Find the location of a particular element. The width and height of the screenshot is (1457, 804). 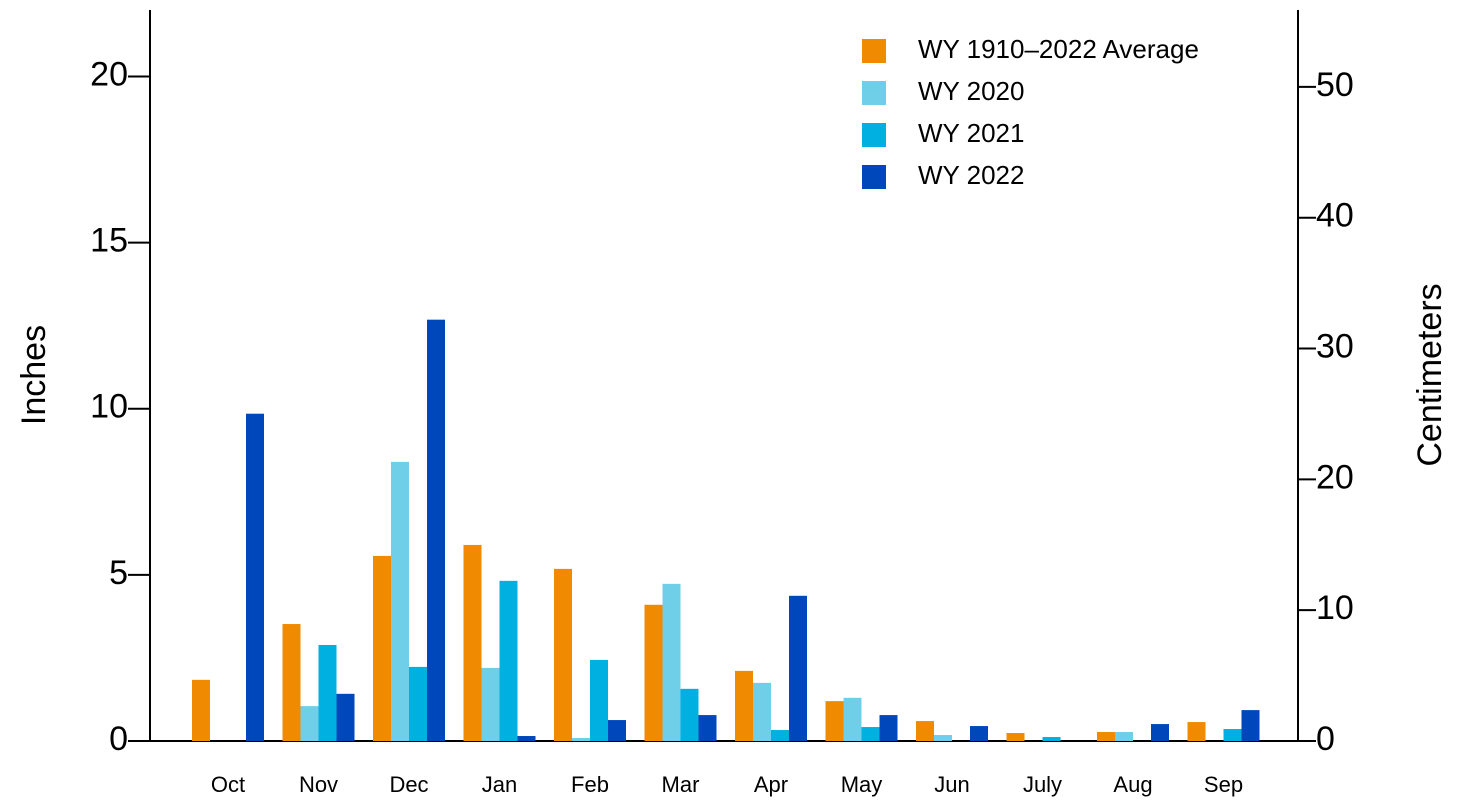

x-tick-label: Dec is located at coordinates (408, 784).